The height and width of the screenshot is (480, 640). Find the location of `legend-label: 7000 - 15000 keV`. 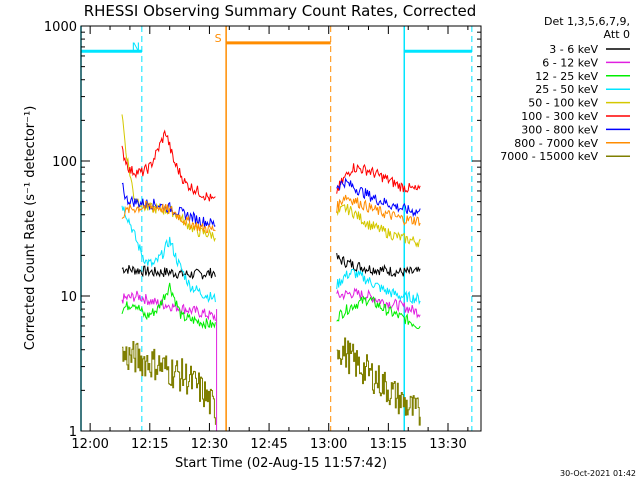

legend-label: 7000 - 15000 keV is located at coordinates (549, 156).